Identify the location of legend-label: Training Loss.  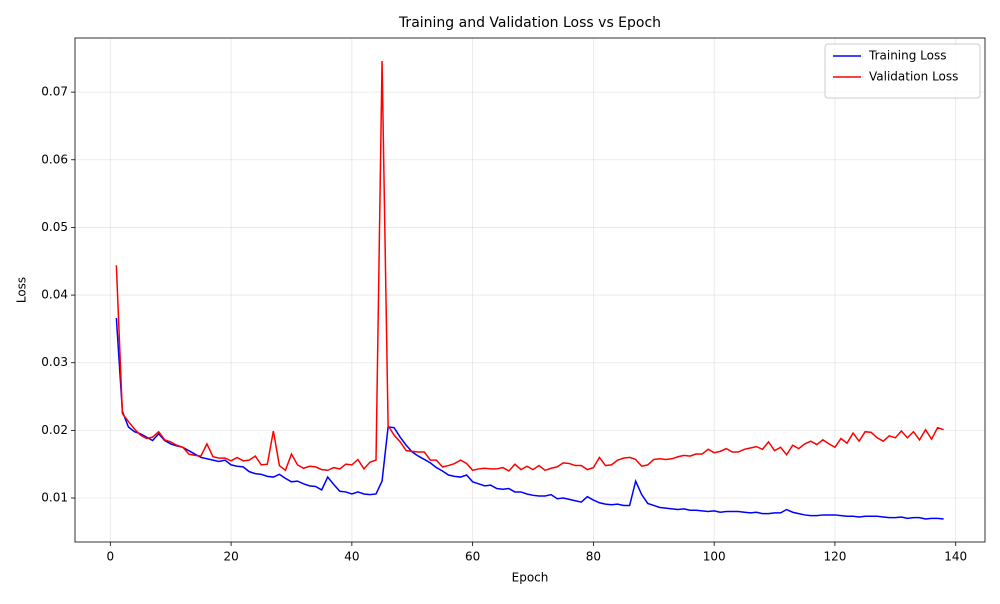
(907, 56).